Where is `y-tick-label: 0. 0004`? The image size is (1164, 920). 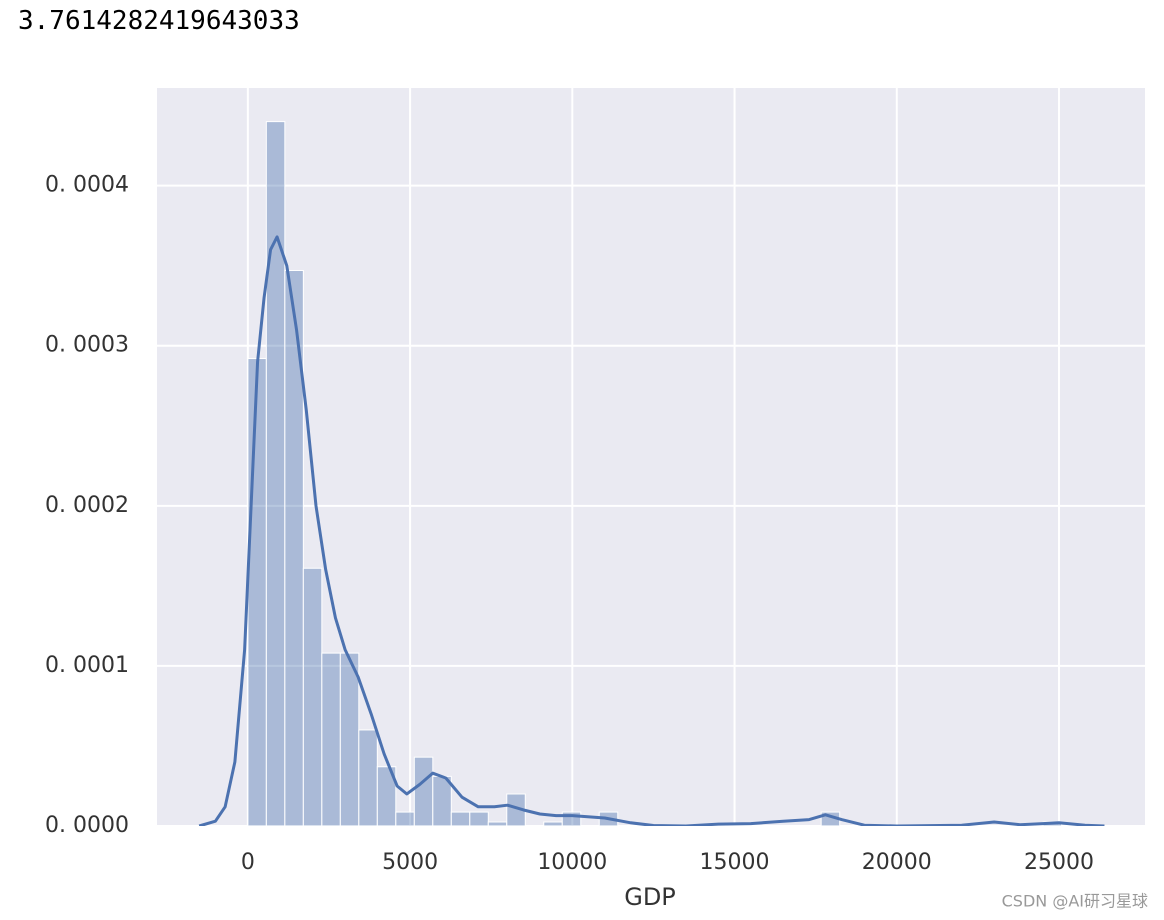
y-tick-label: 0. 0004 is located at coordinates (87, 185).